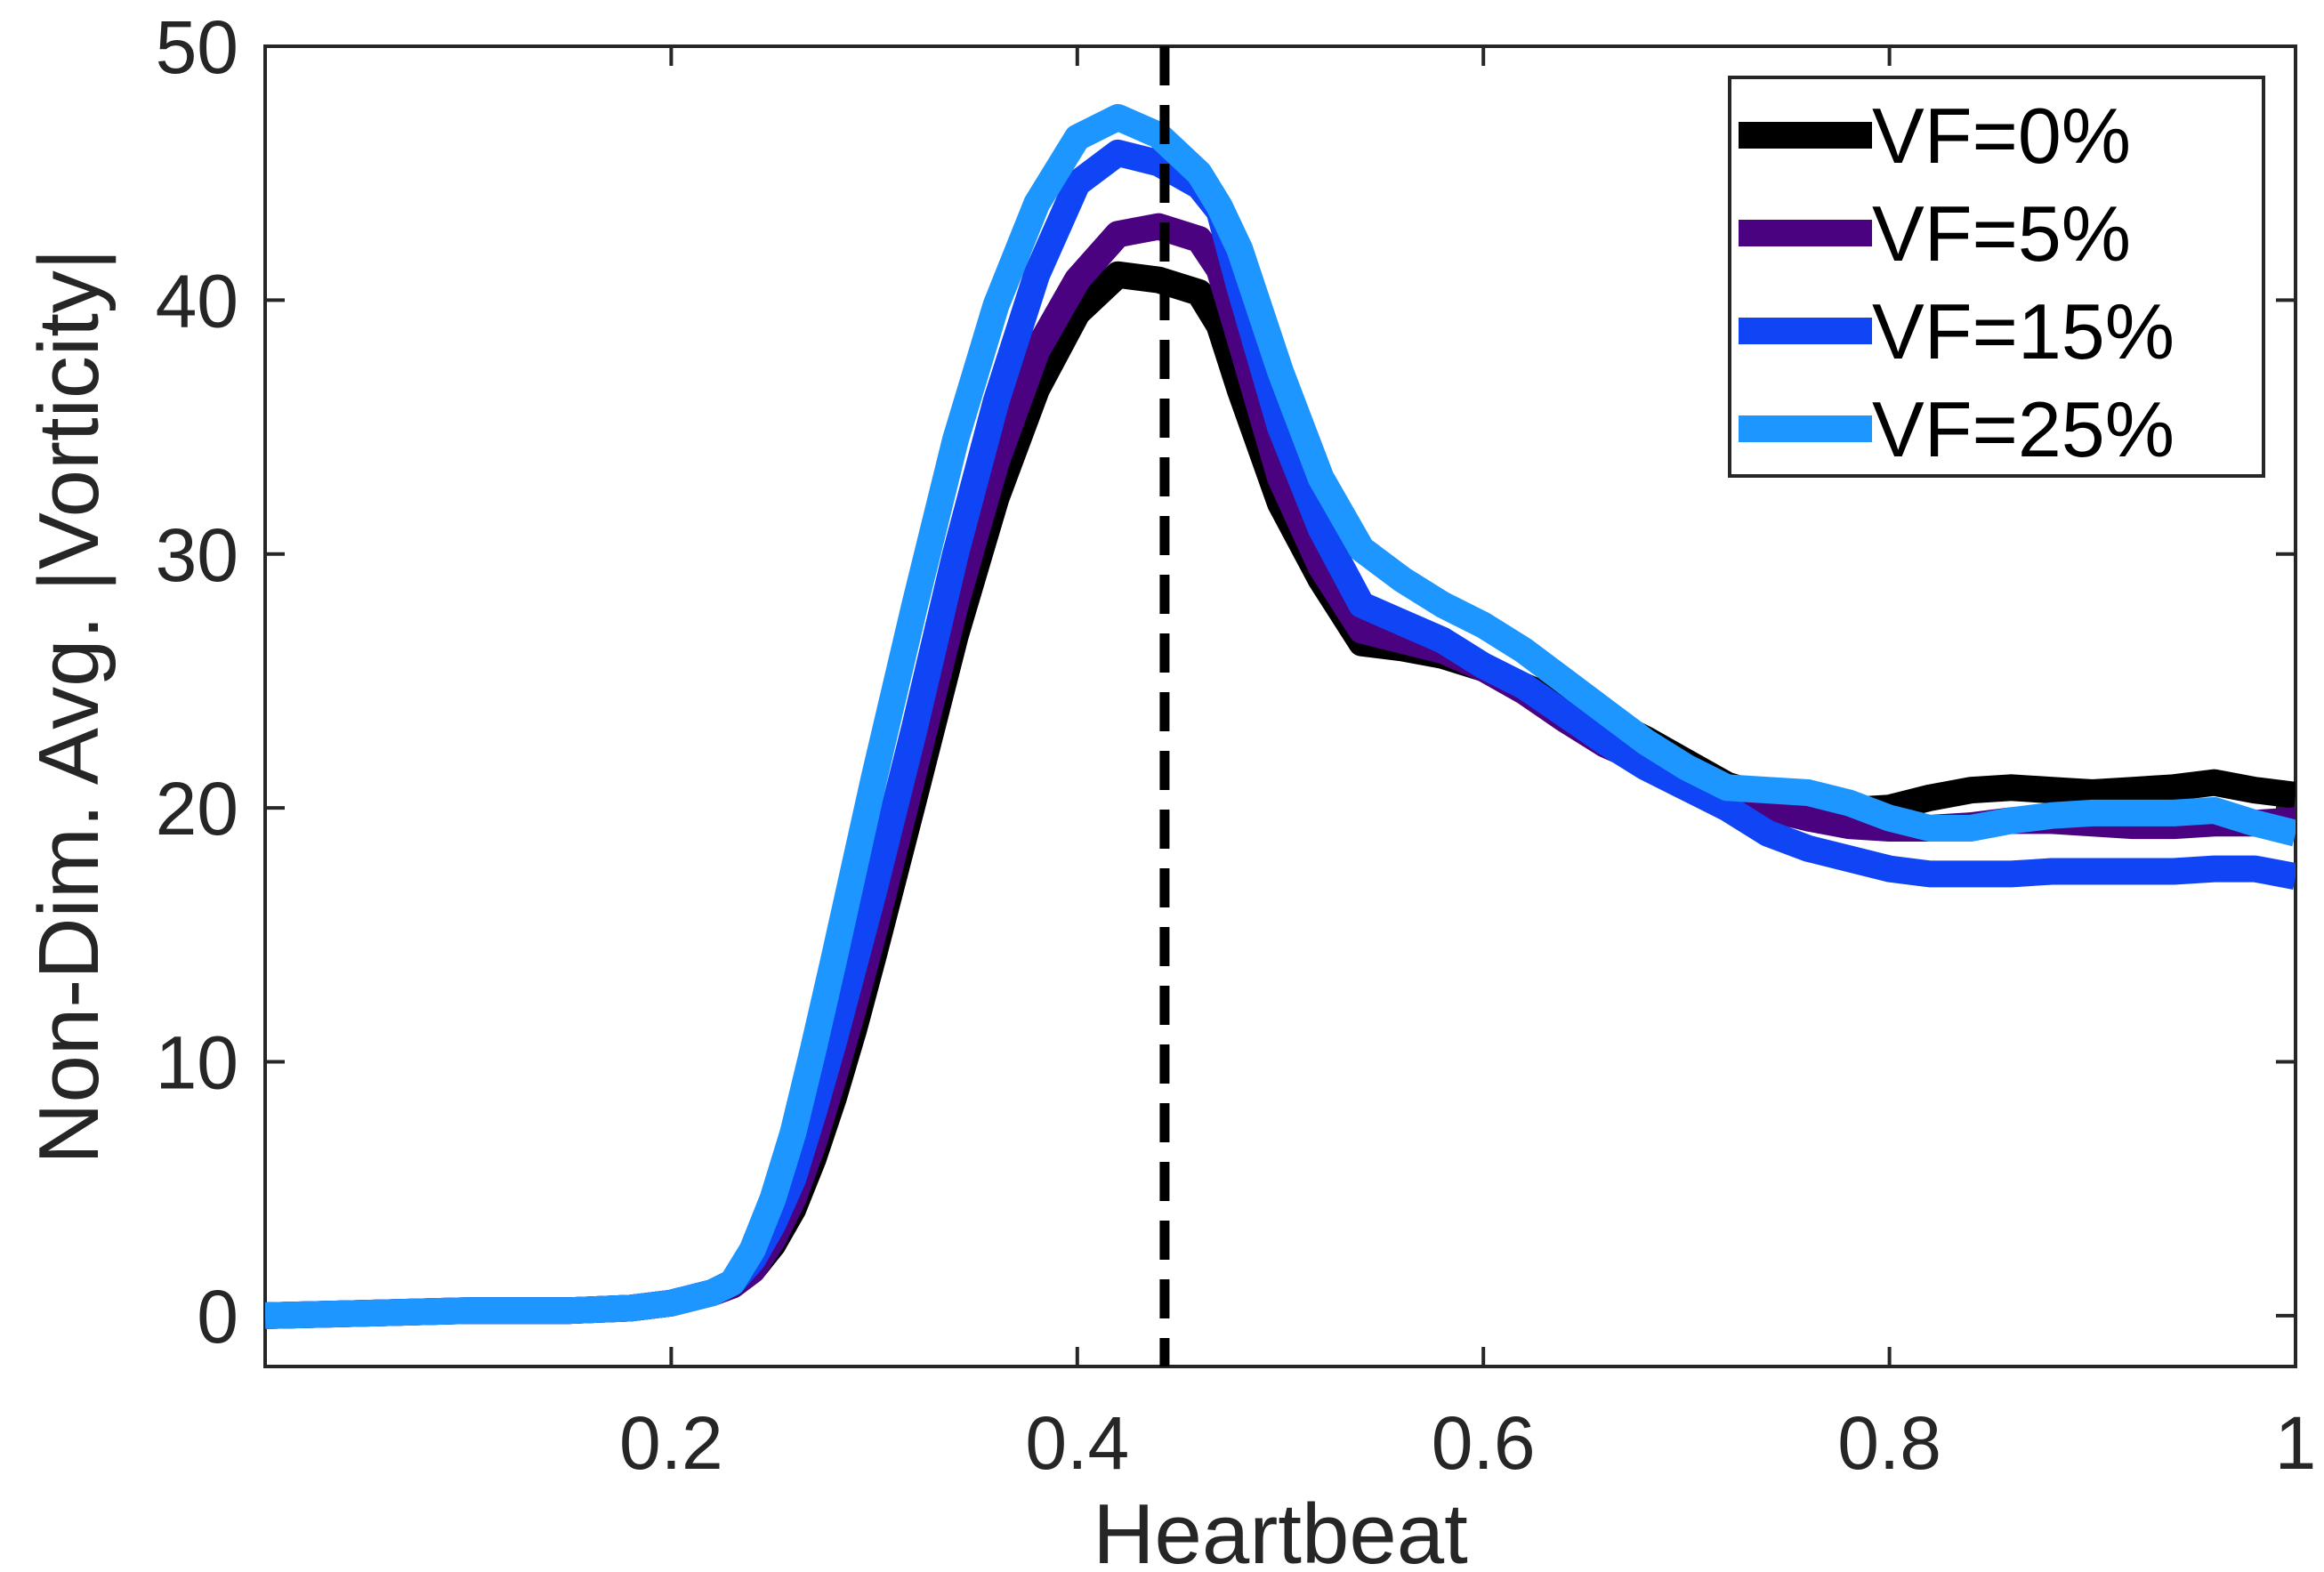  Describe the element at coordinates (1077, 1443) in the screenshot. I see `x-tick-label: 0.4` at that location.